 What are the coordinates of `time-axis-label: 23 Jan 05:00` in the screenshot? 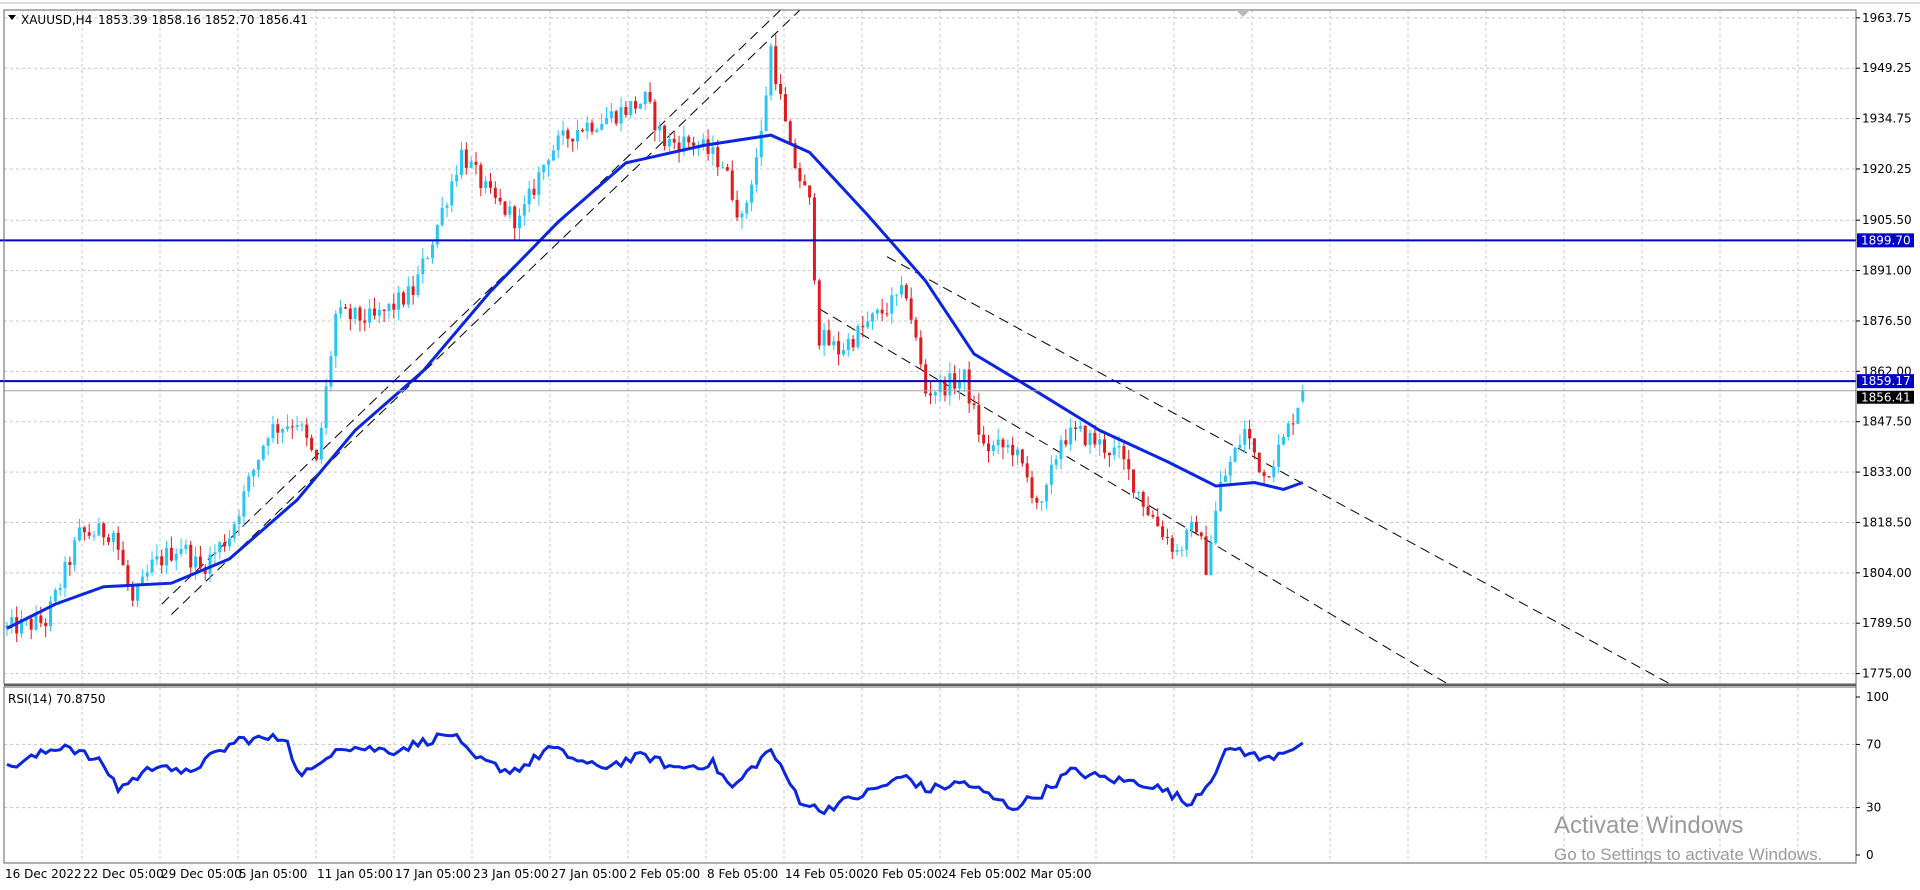 It's located at (511, 874).